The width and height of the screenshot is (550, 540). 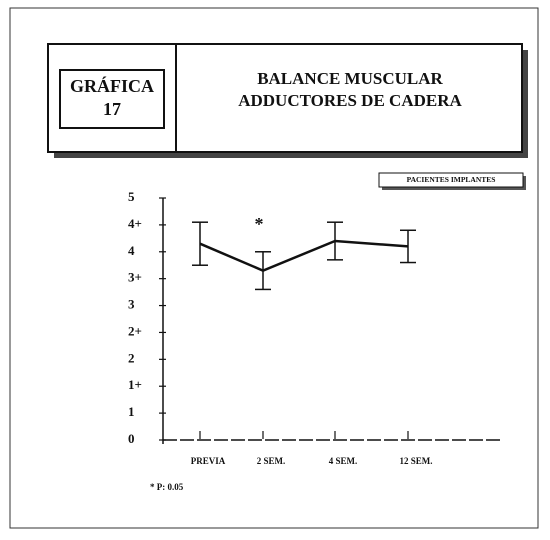 What do you see at coordinates (131, 357) in the screenshot?
I see `y-tick-label: 2` at bounding box center [131, 357].